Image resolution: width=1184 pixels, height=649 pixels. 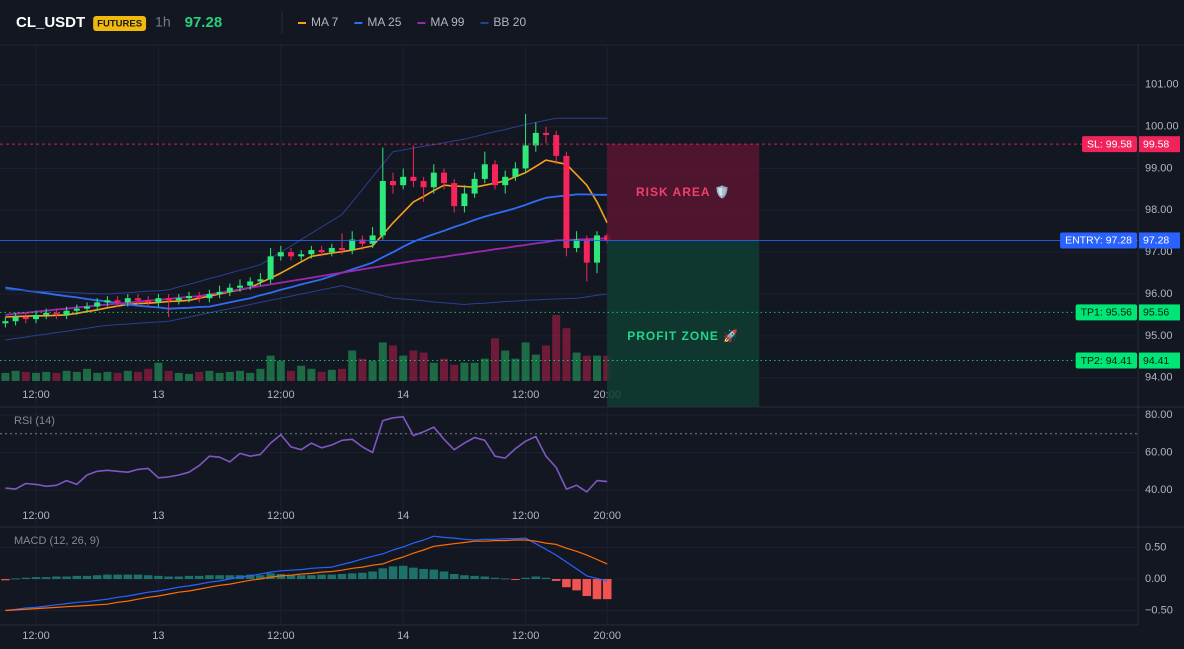 What do you see at coordinates (204, 22) in the screenshot?
I see `last-price: 97.28` at bounding box center [204, 22].